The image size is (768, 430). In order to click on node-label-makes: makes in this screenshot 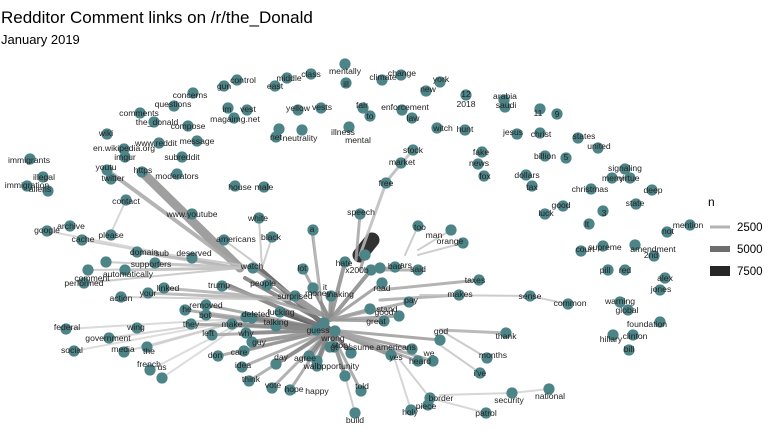, I will do `click(459, 294)`.